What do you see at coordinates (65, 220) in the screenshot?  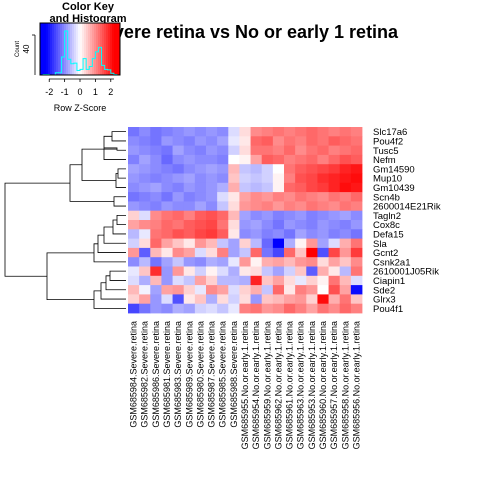 I see `row-dendrogram` at bounding box center [65, 220].